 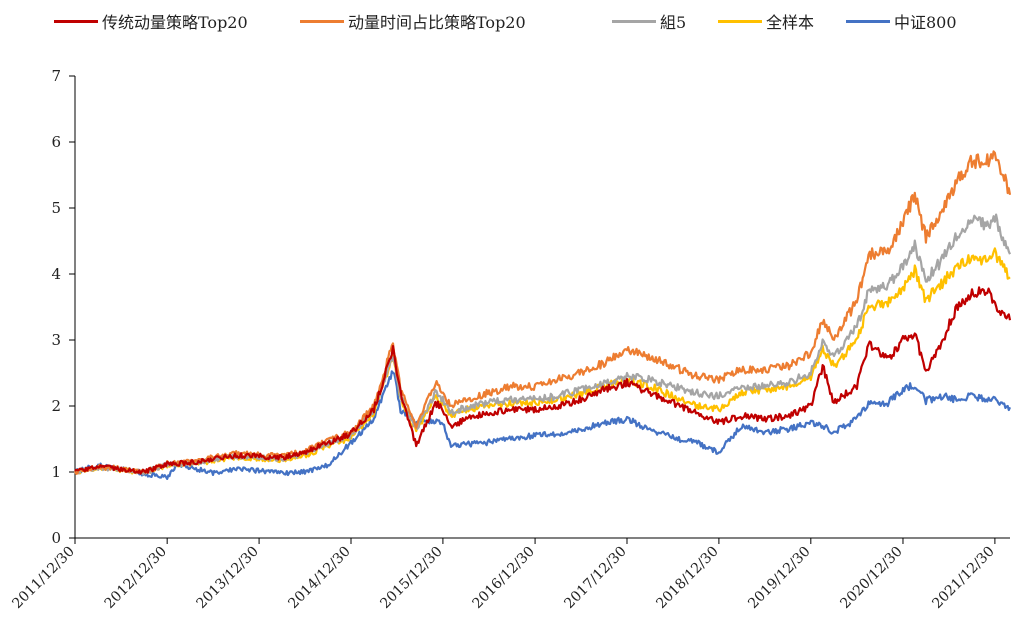 I want to click on y-tick-label: 5, so click(x=56, y=208).